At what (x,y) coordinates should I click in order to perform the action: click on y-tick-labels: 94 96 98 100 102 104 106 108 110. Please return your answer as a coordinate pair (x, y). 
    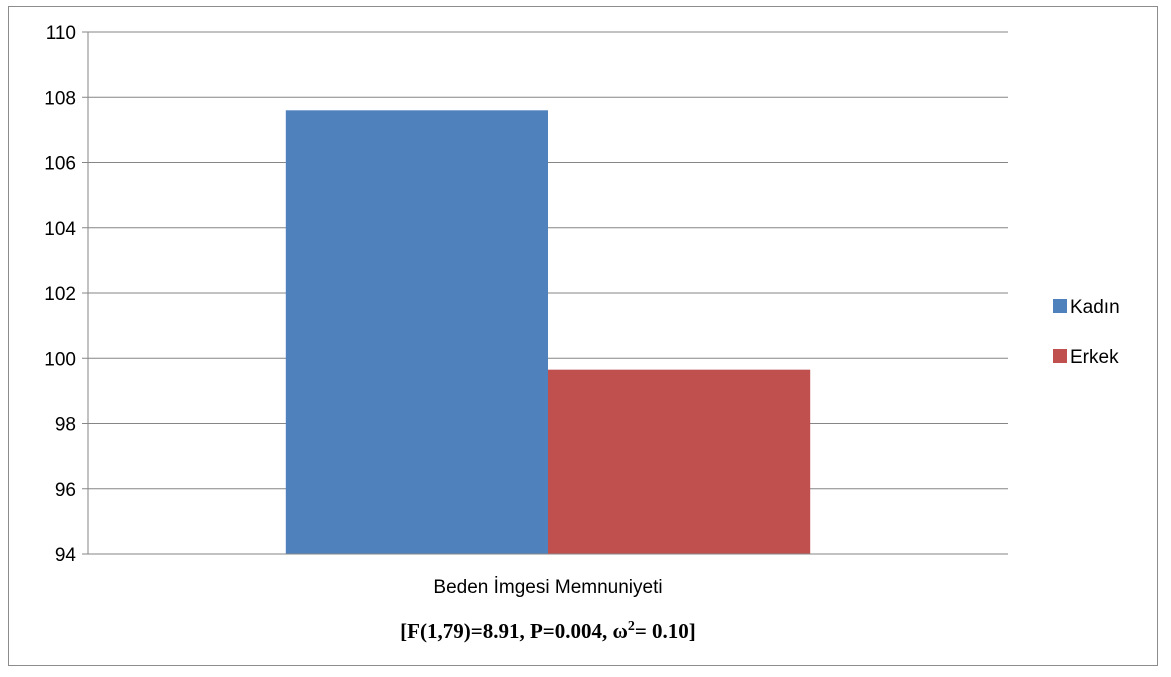
    Looking at the image, I should click on (60, 294).